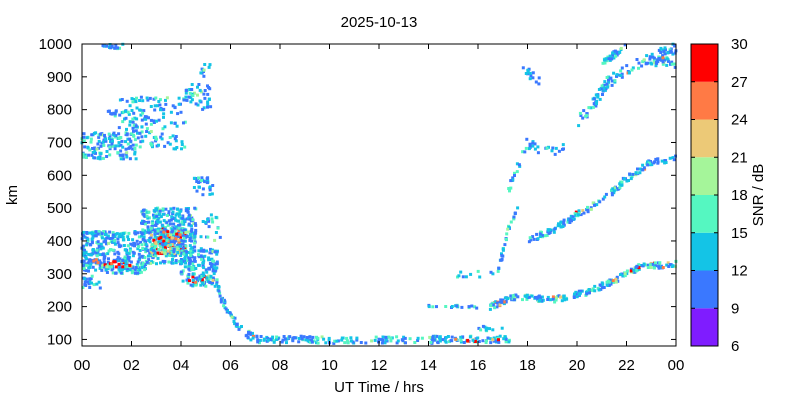 This screenshot has height=400, width=800. What do you see at coordinates (704, 251) in the screenshot?
I see `colorbar-band` at bounding box center [704, 251].